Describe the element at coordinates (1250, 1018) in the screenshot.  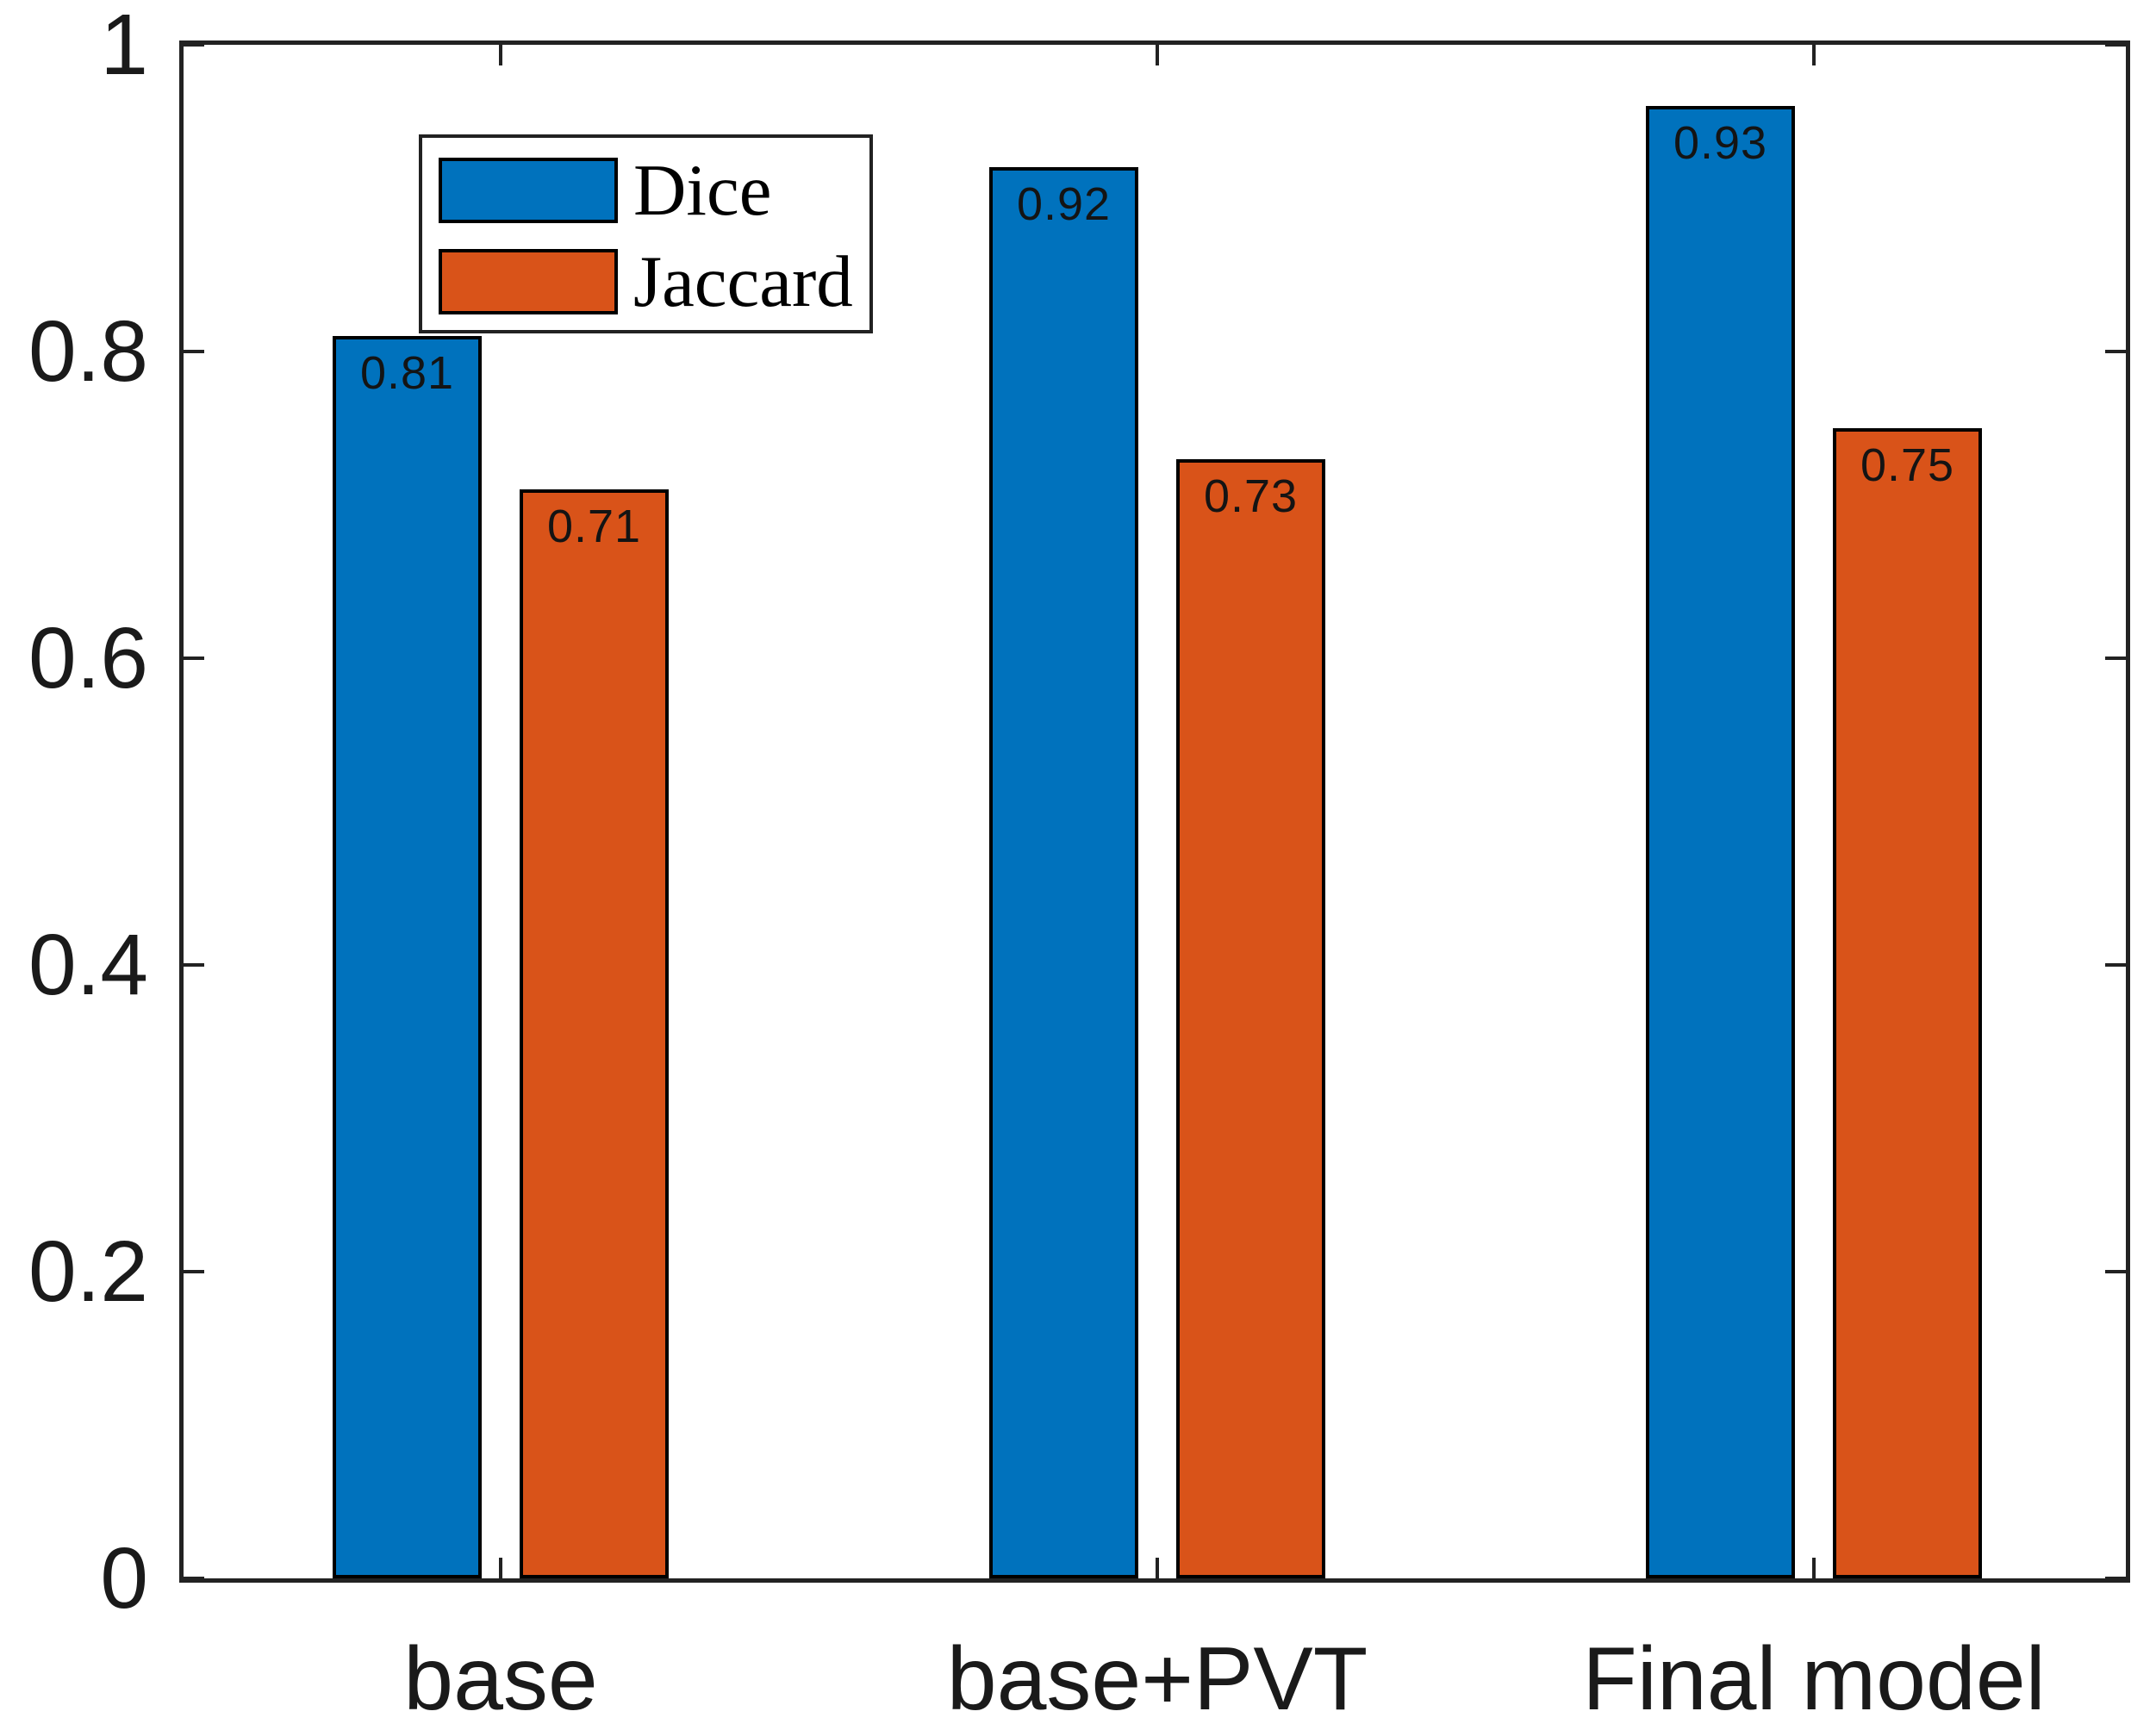
I see `bar-jaccard-base-pvt` at that location.